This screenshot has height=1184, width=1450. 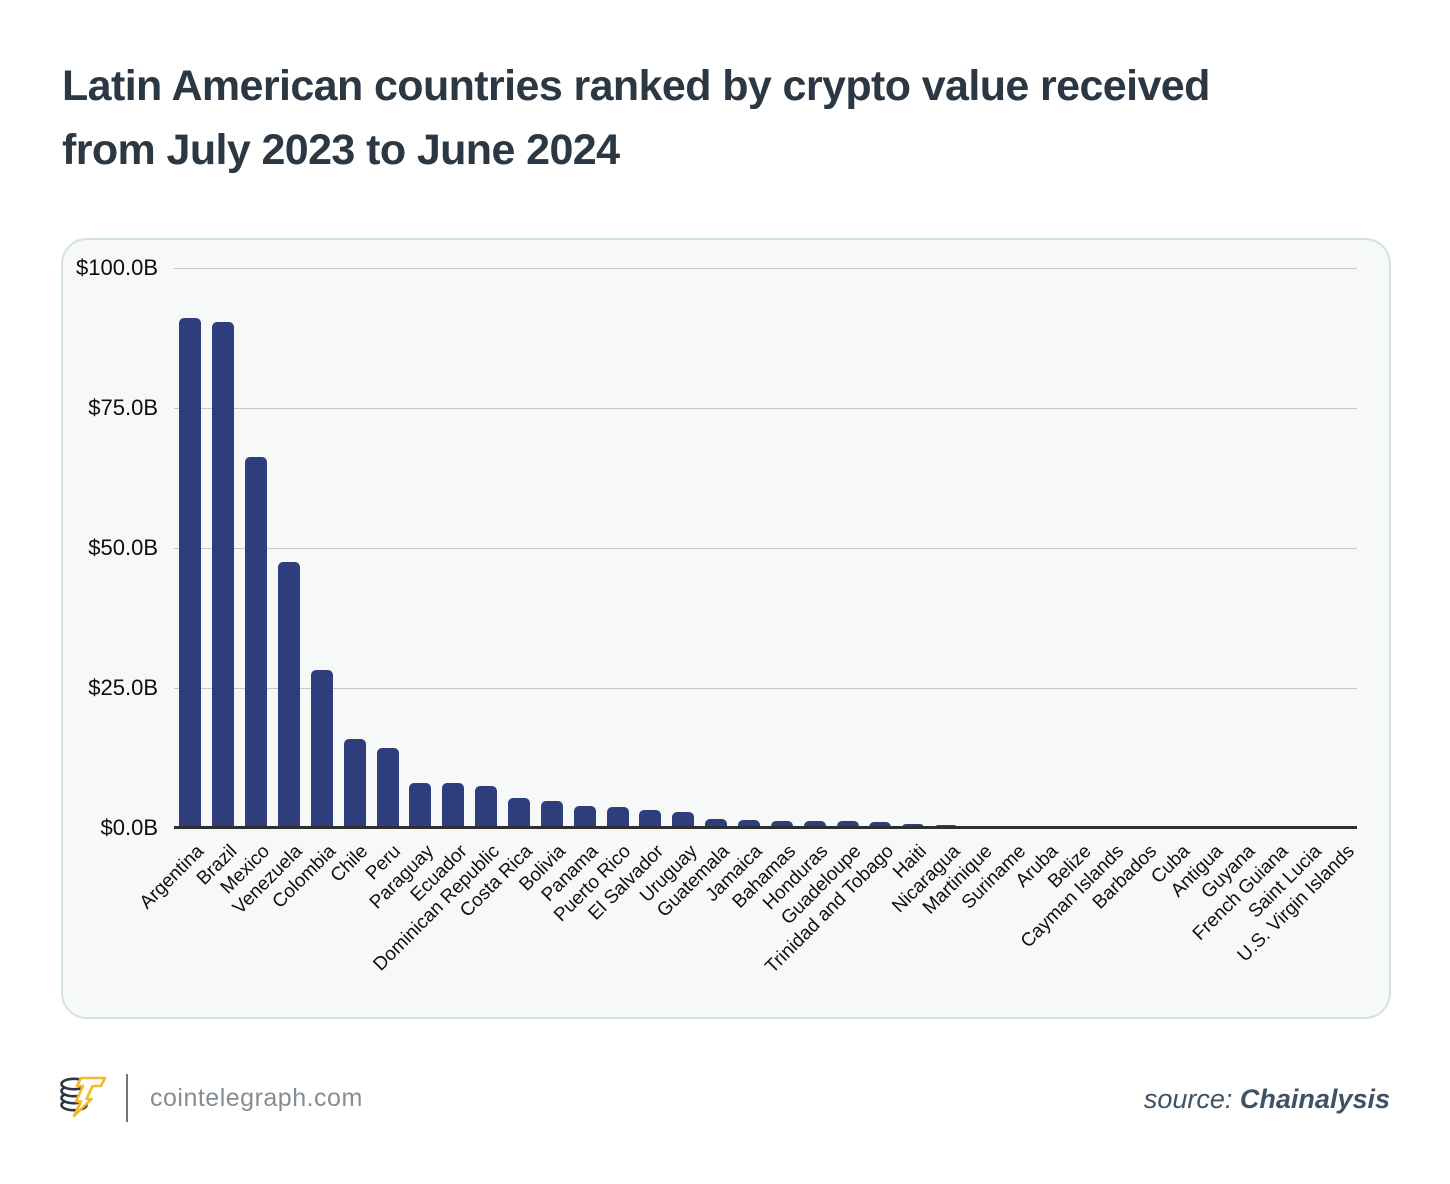 What do you see at coordinates (749, 823) in the screenshot?
I see `bar-jamaica` at bounding box center [749, 823].